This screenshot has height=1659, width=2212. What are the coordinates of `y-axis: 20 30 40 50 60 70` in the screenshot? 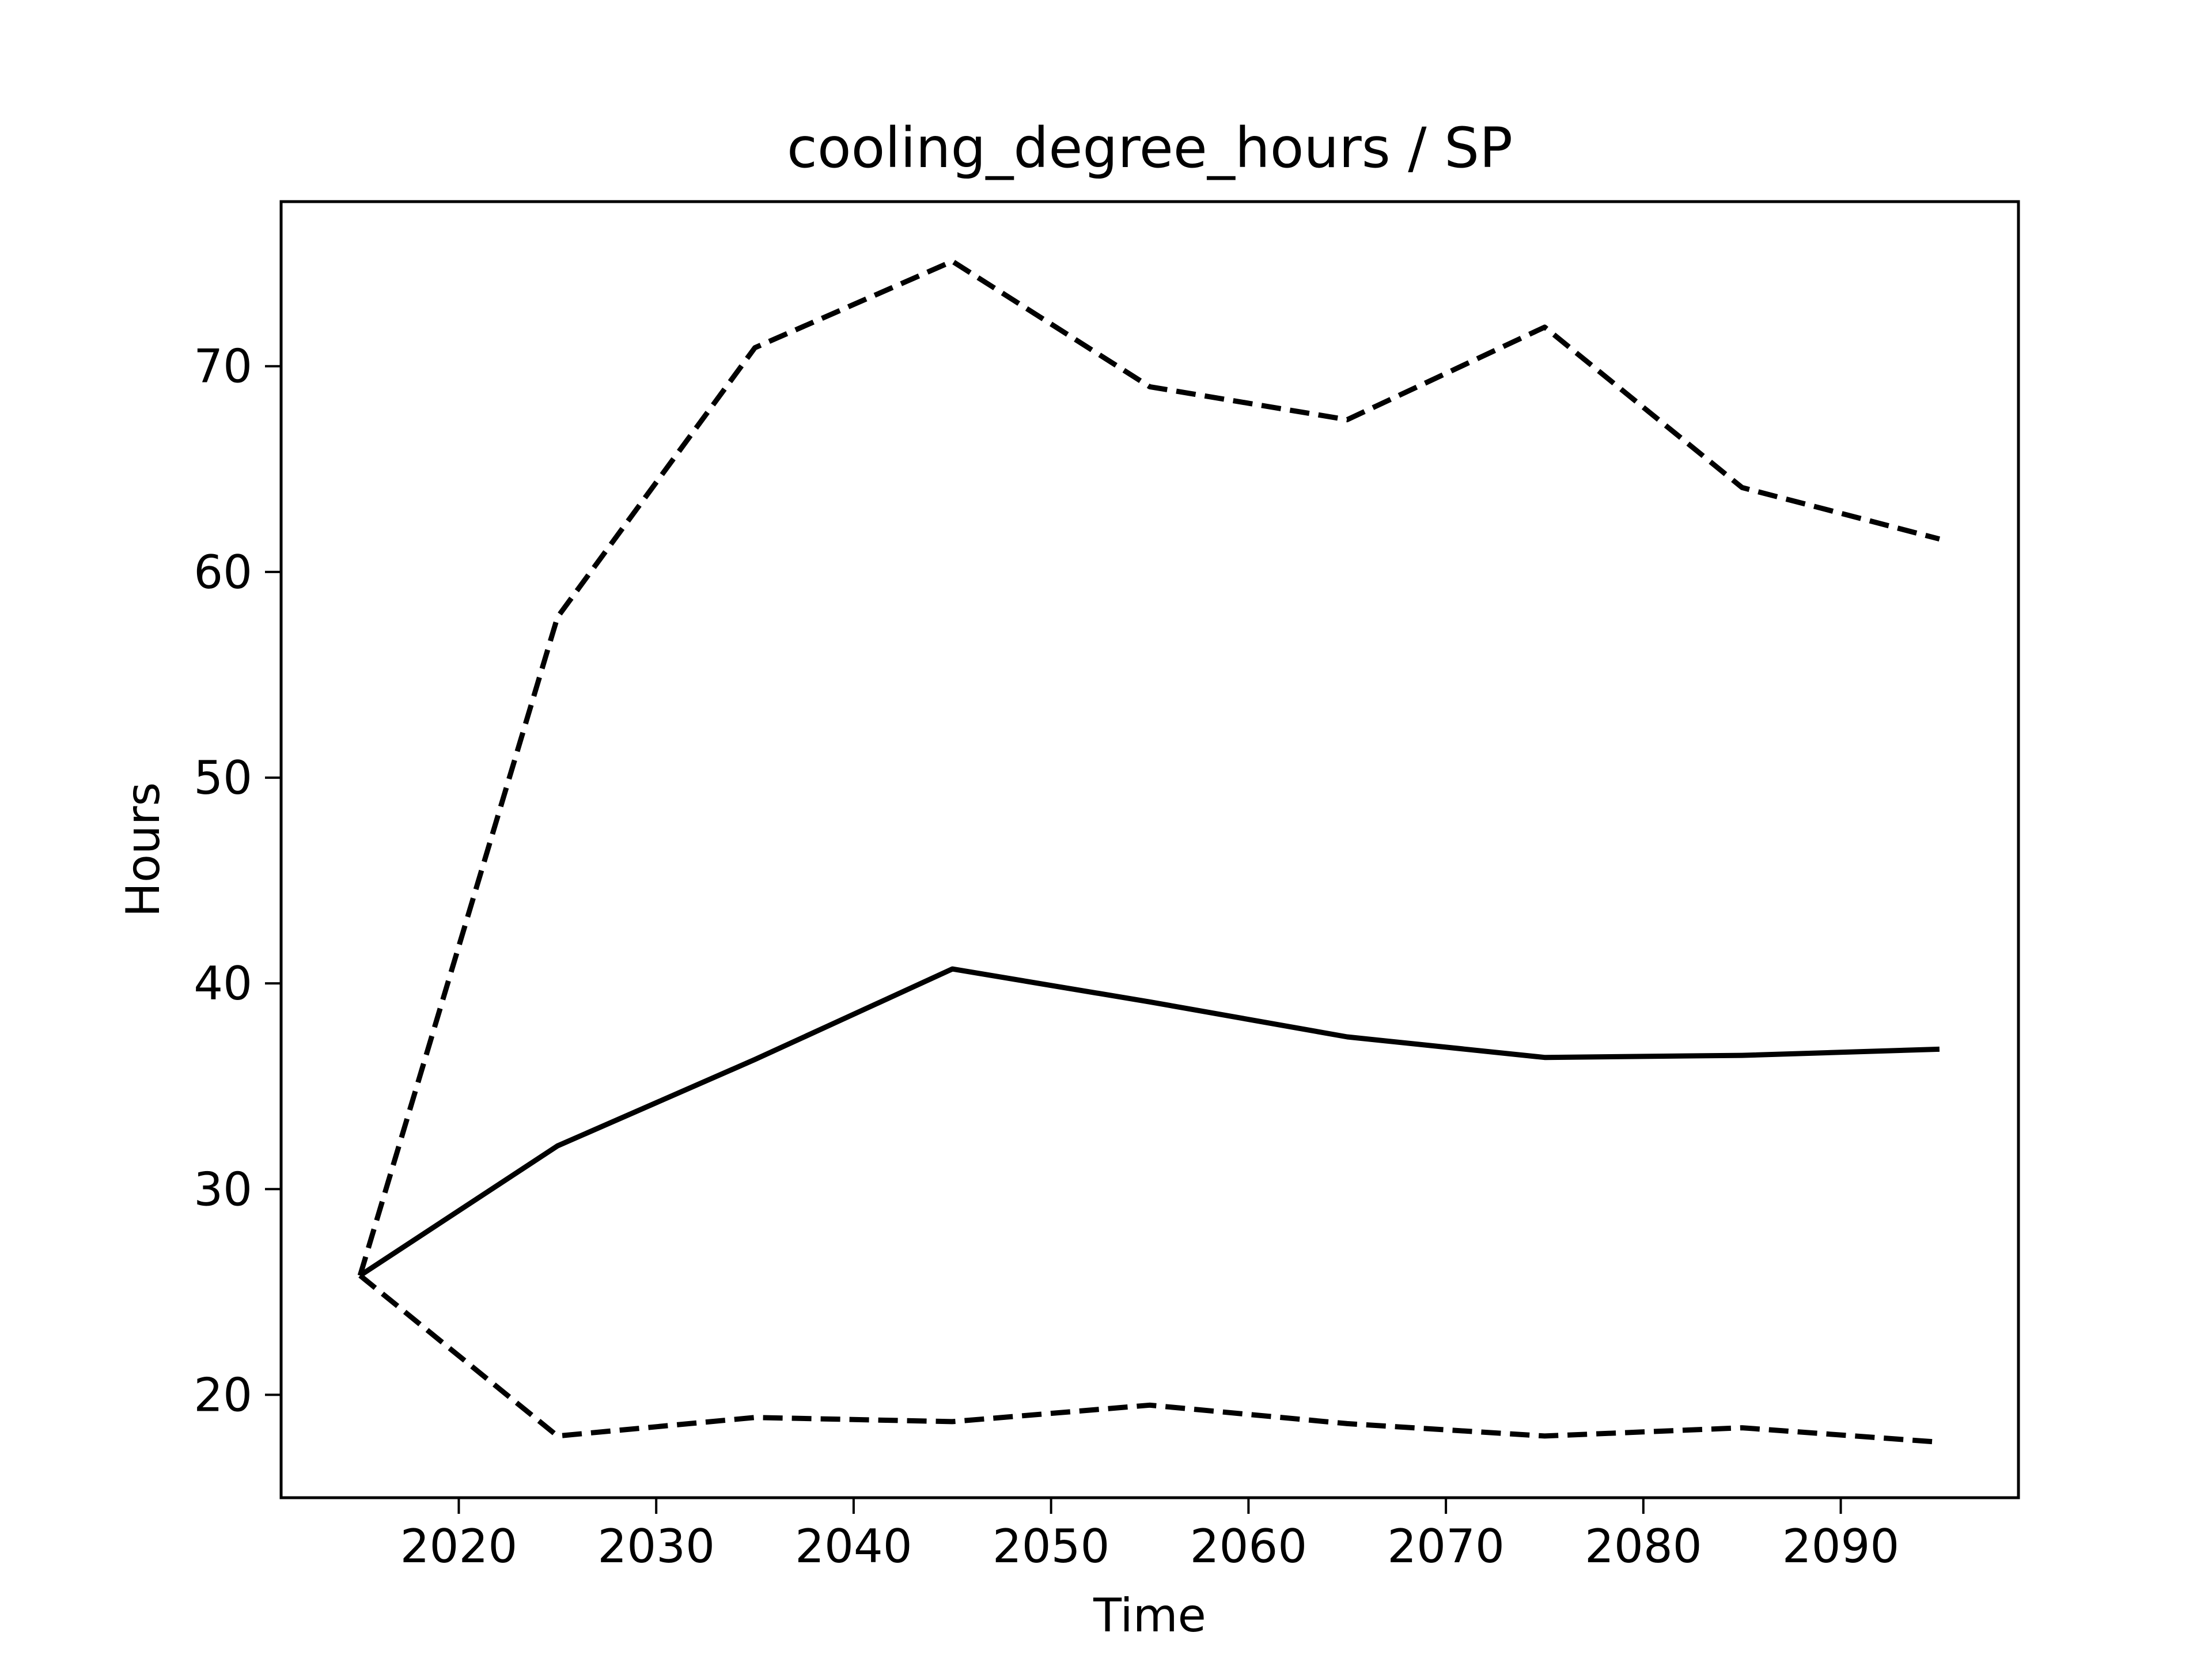 It's located at (237, 881).